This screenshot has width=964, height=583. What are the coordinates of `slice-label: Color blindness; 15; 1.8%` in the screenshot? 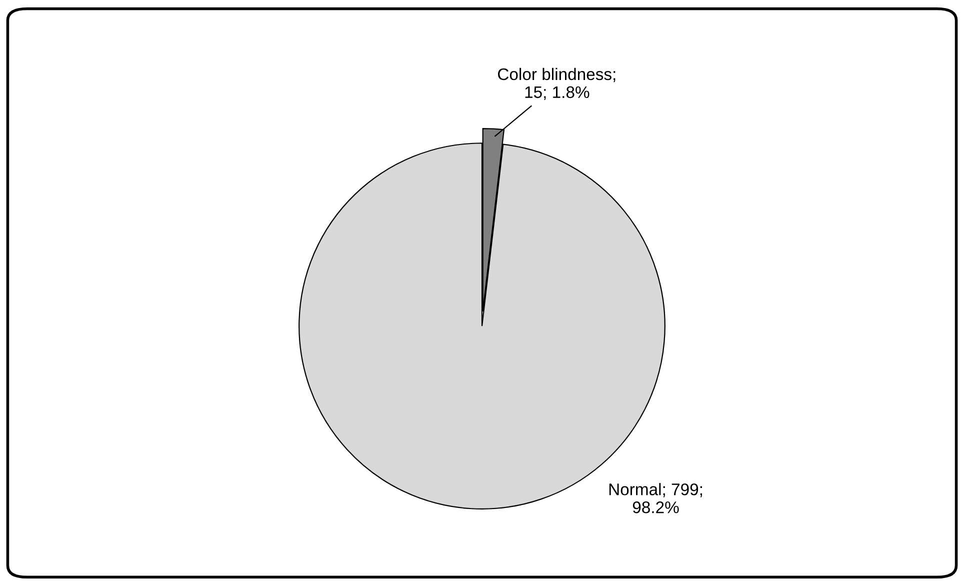 It's located at (557, 84).